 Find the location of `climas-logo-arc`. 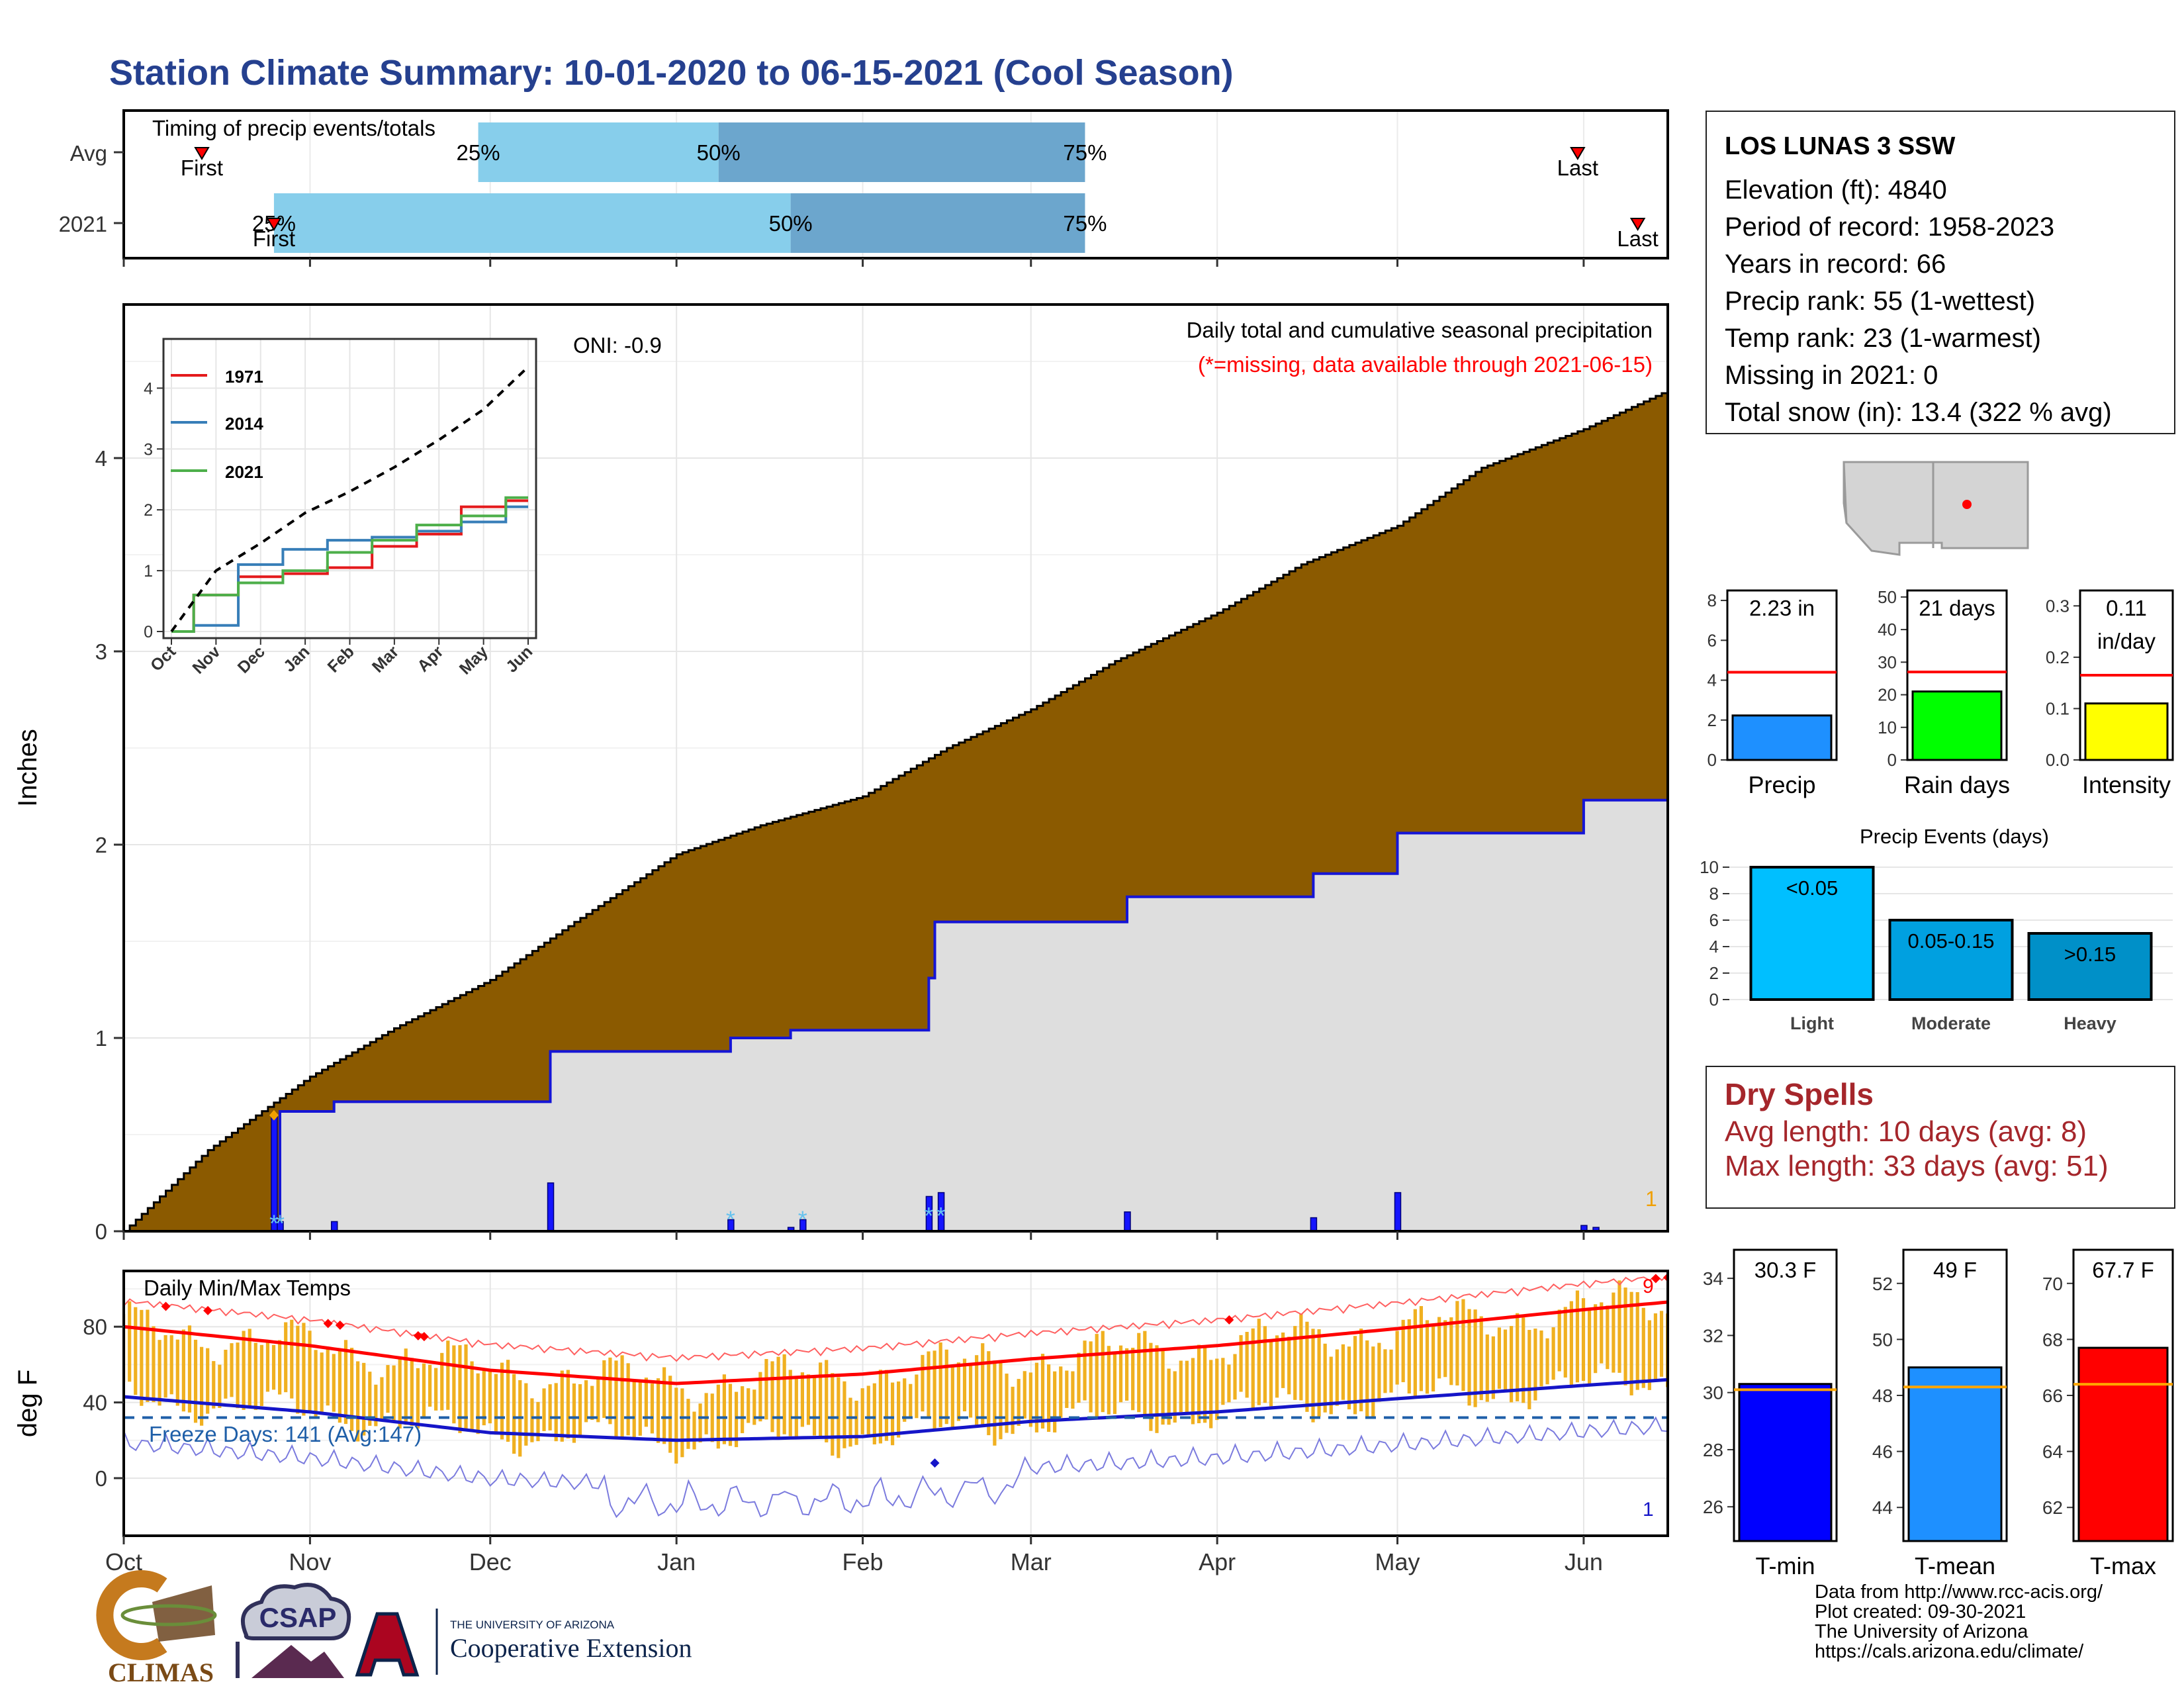

climas-logo-arc is located at coordinates (131, 1615).